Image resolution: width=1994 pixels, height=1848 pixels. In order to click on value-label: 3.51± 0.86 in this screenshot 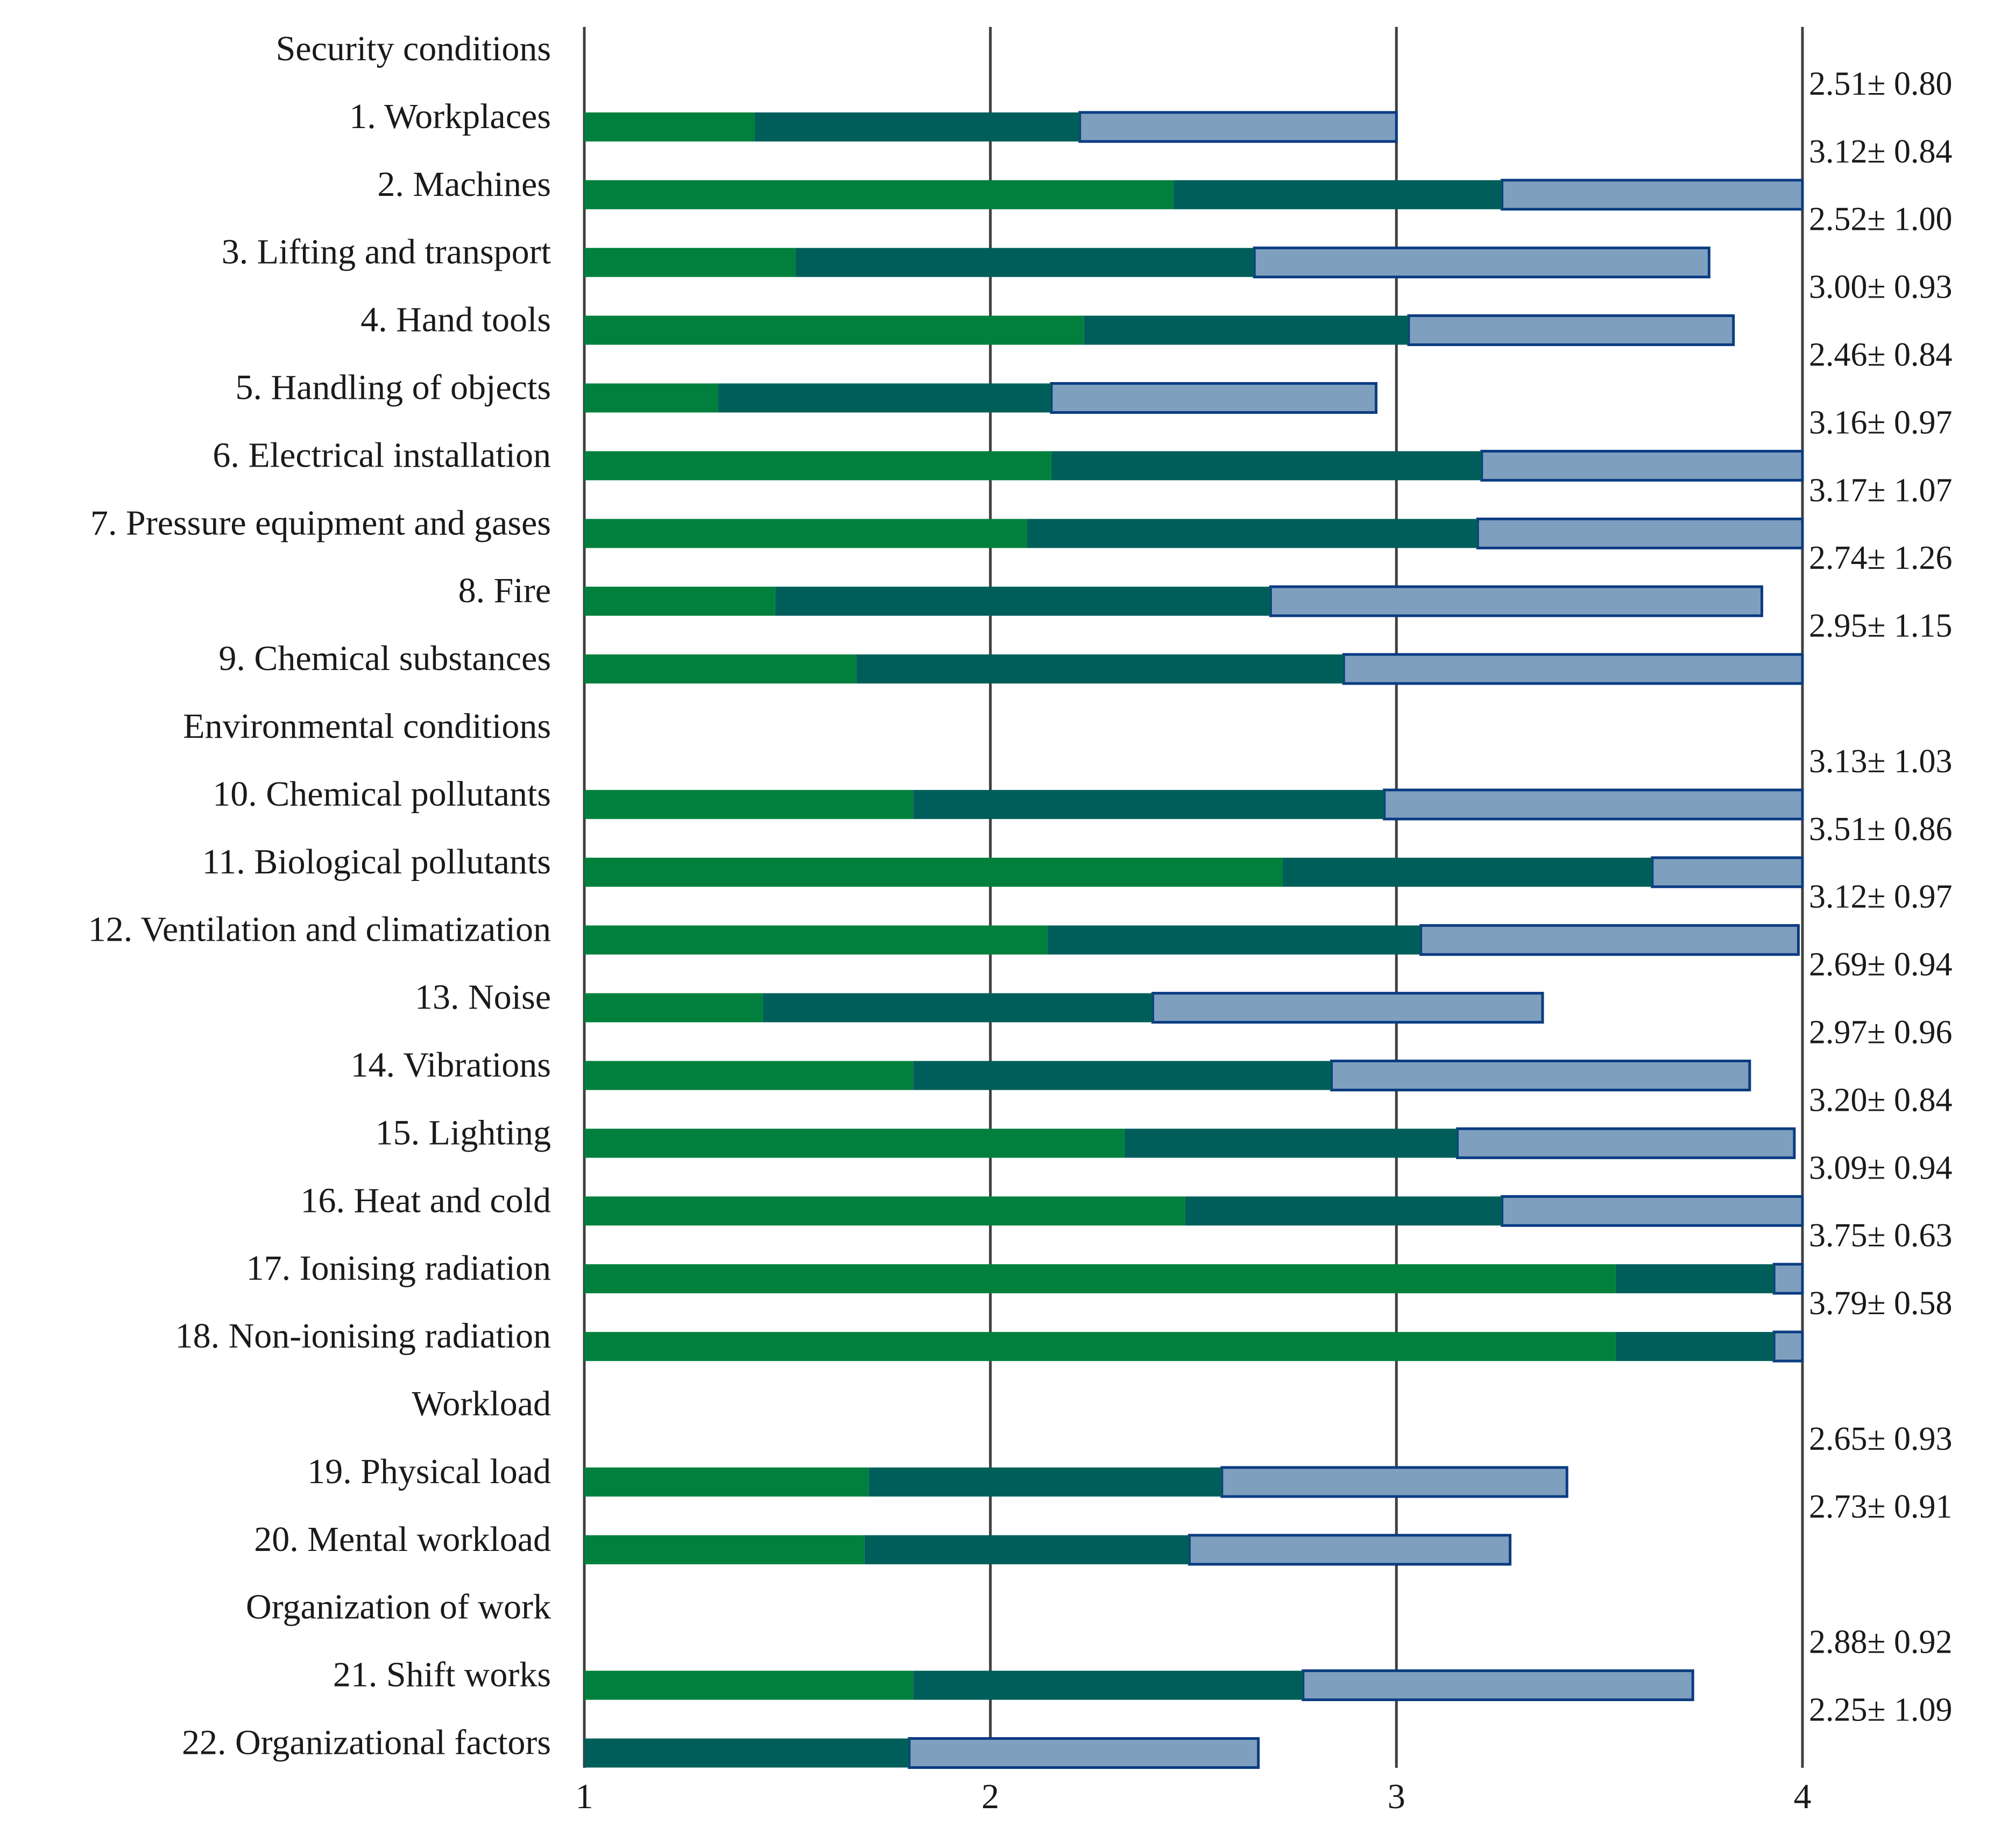, I will do `click(1881, 830)`.